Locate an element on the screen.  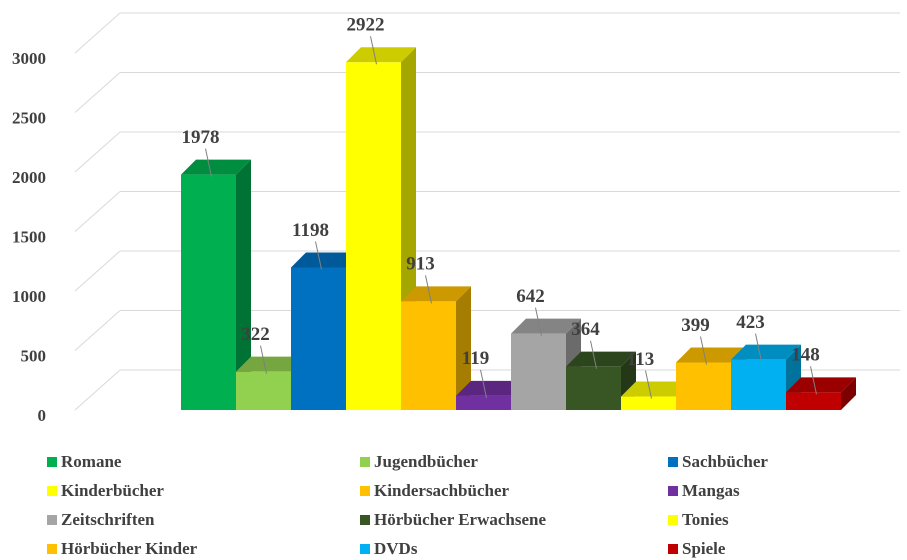
legend-label: Kinderbücher is located at coordinates (112, 490).